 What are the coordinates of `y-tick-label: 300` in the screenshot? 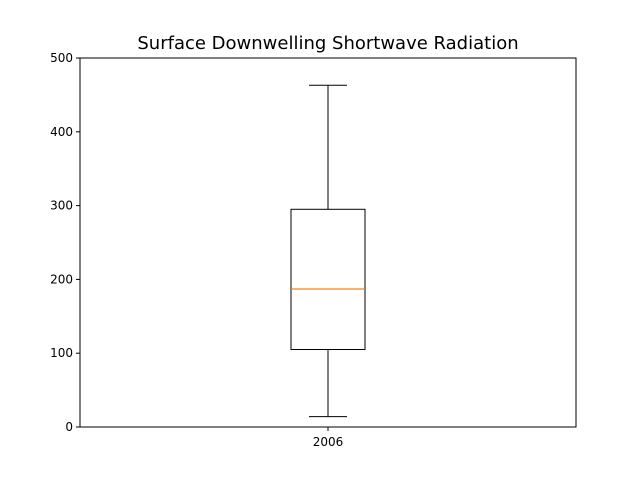 It's located at (61, 206).